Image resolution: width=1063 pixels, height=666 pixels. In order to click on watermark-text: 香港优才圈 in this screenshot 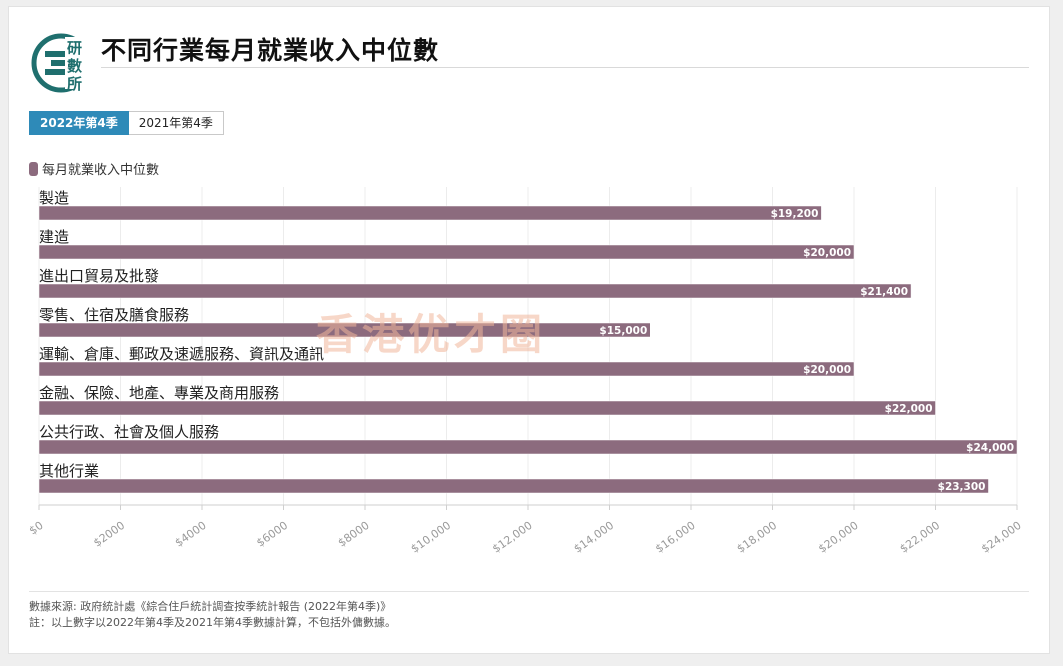, I will do `click(431, 334)`.